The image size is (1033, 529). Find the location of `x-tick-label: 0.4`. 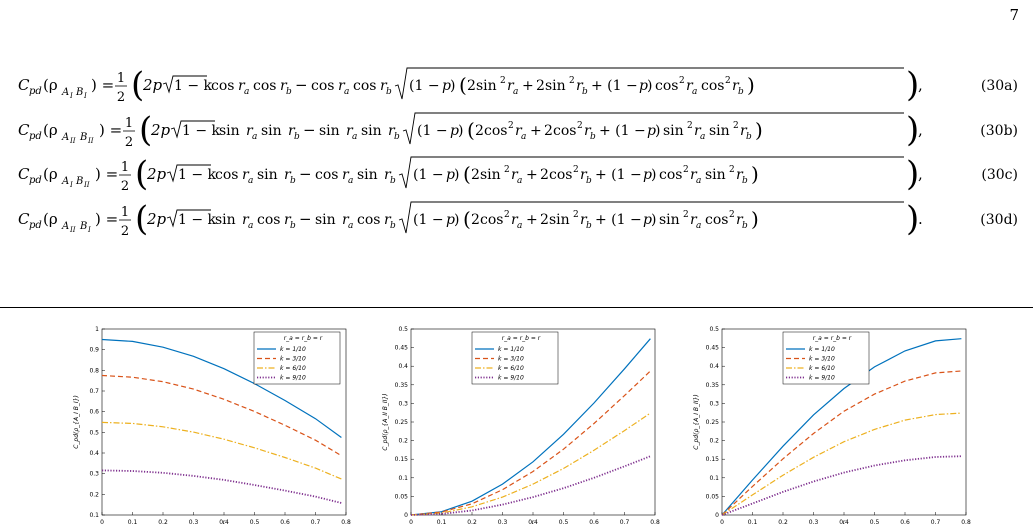

x-tick-label: 0.4 is located at coordinates (533, 522).